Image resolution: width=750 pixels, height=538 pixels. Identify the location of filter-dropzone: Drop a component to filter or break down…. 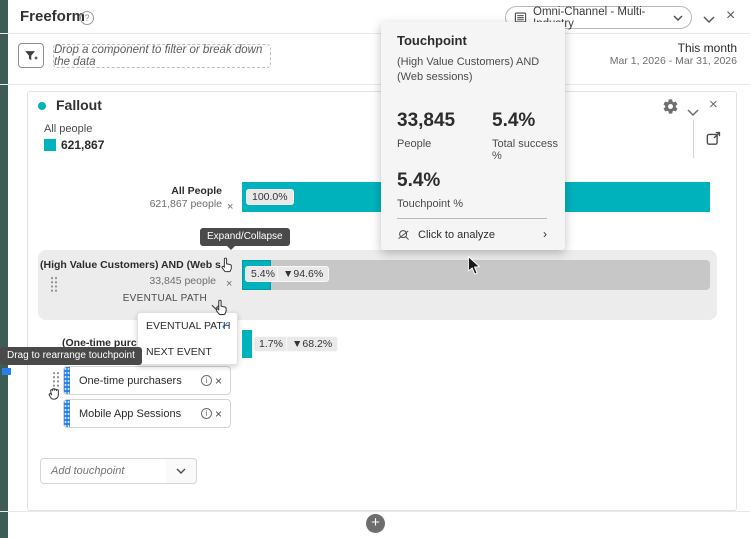
(162, 56).